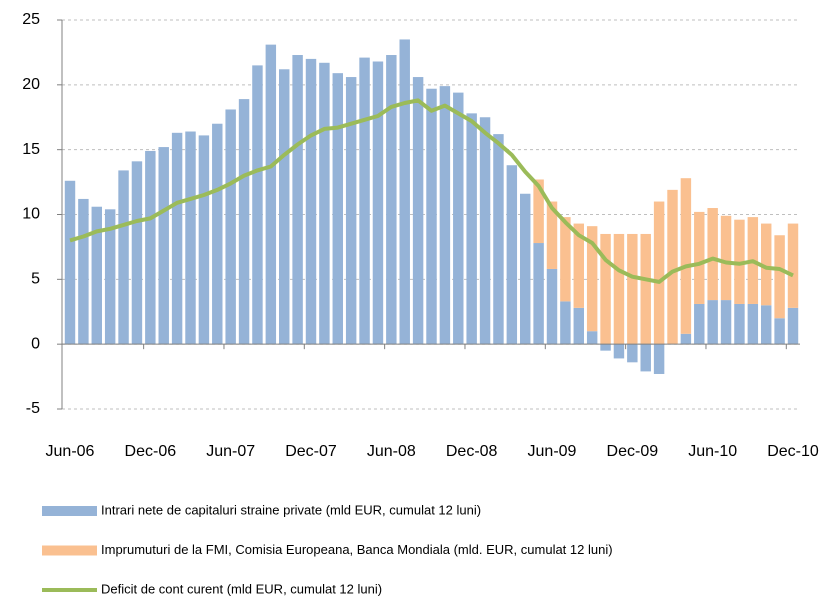  Describe the element at coordinates (31, 19) in the screenshot. I see `y-tick-label: 25` at that location.